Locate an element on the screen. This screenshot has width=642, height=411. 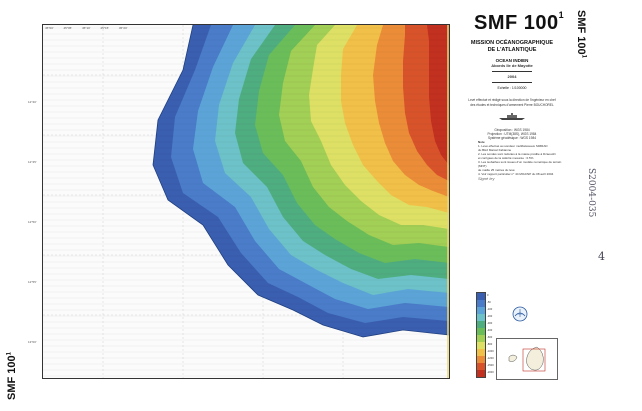
legend-label: -50 is located at coordinates (489, 302).